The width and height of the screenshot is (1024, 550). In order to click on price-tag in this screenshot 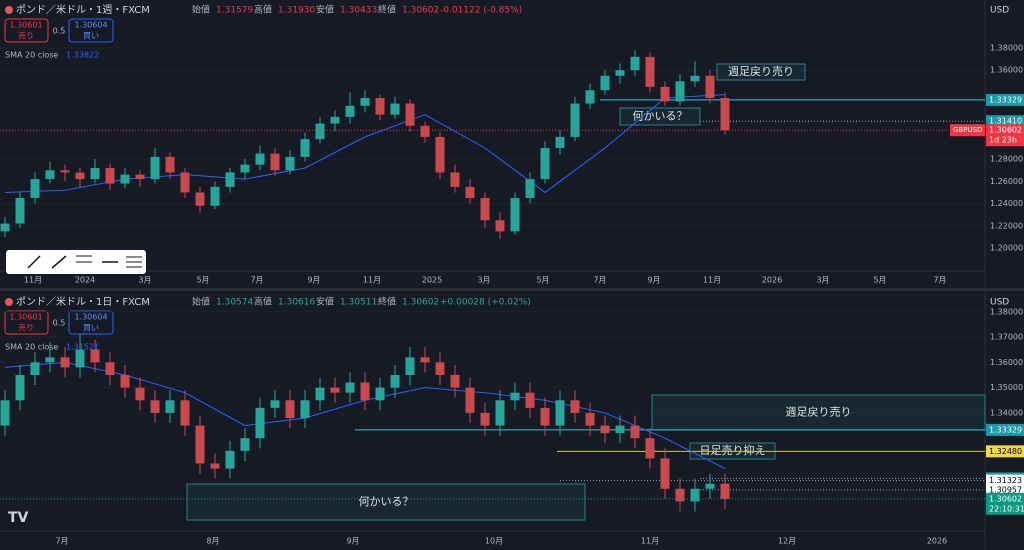, I will do `click(1005, 135)`.